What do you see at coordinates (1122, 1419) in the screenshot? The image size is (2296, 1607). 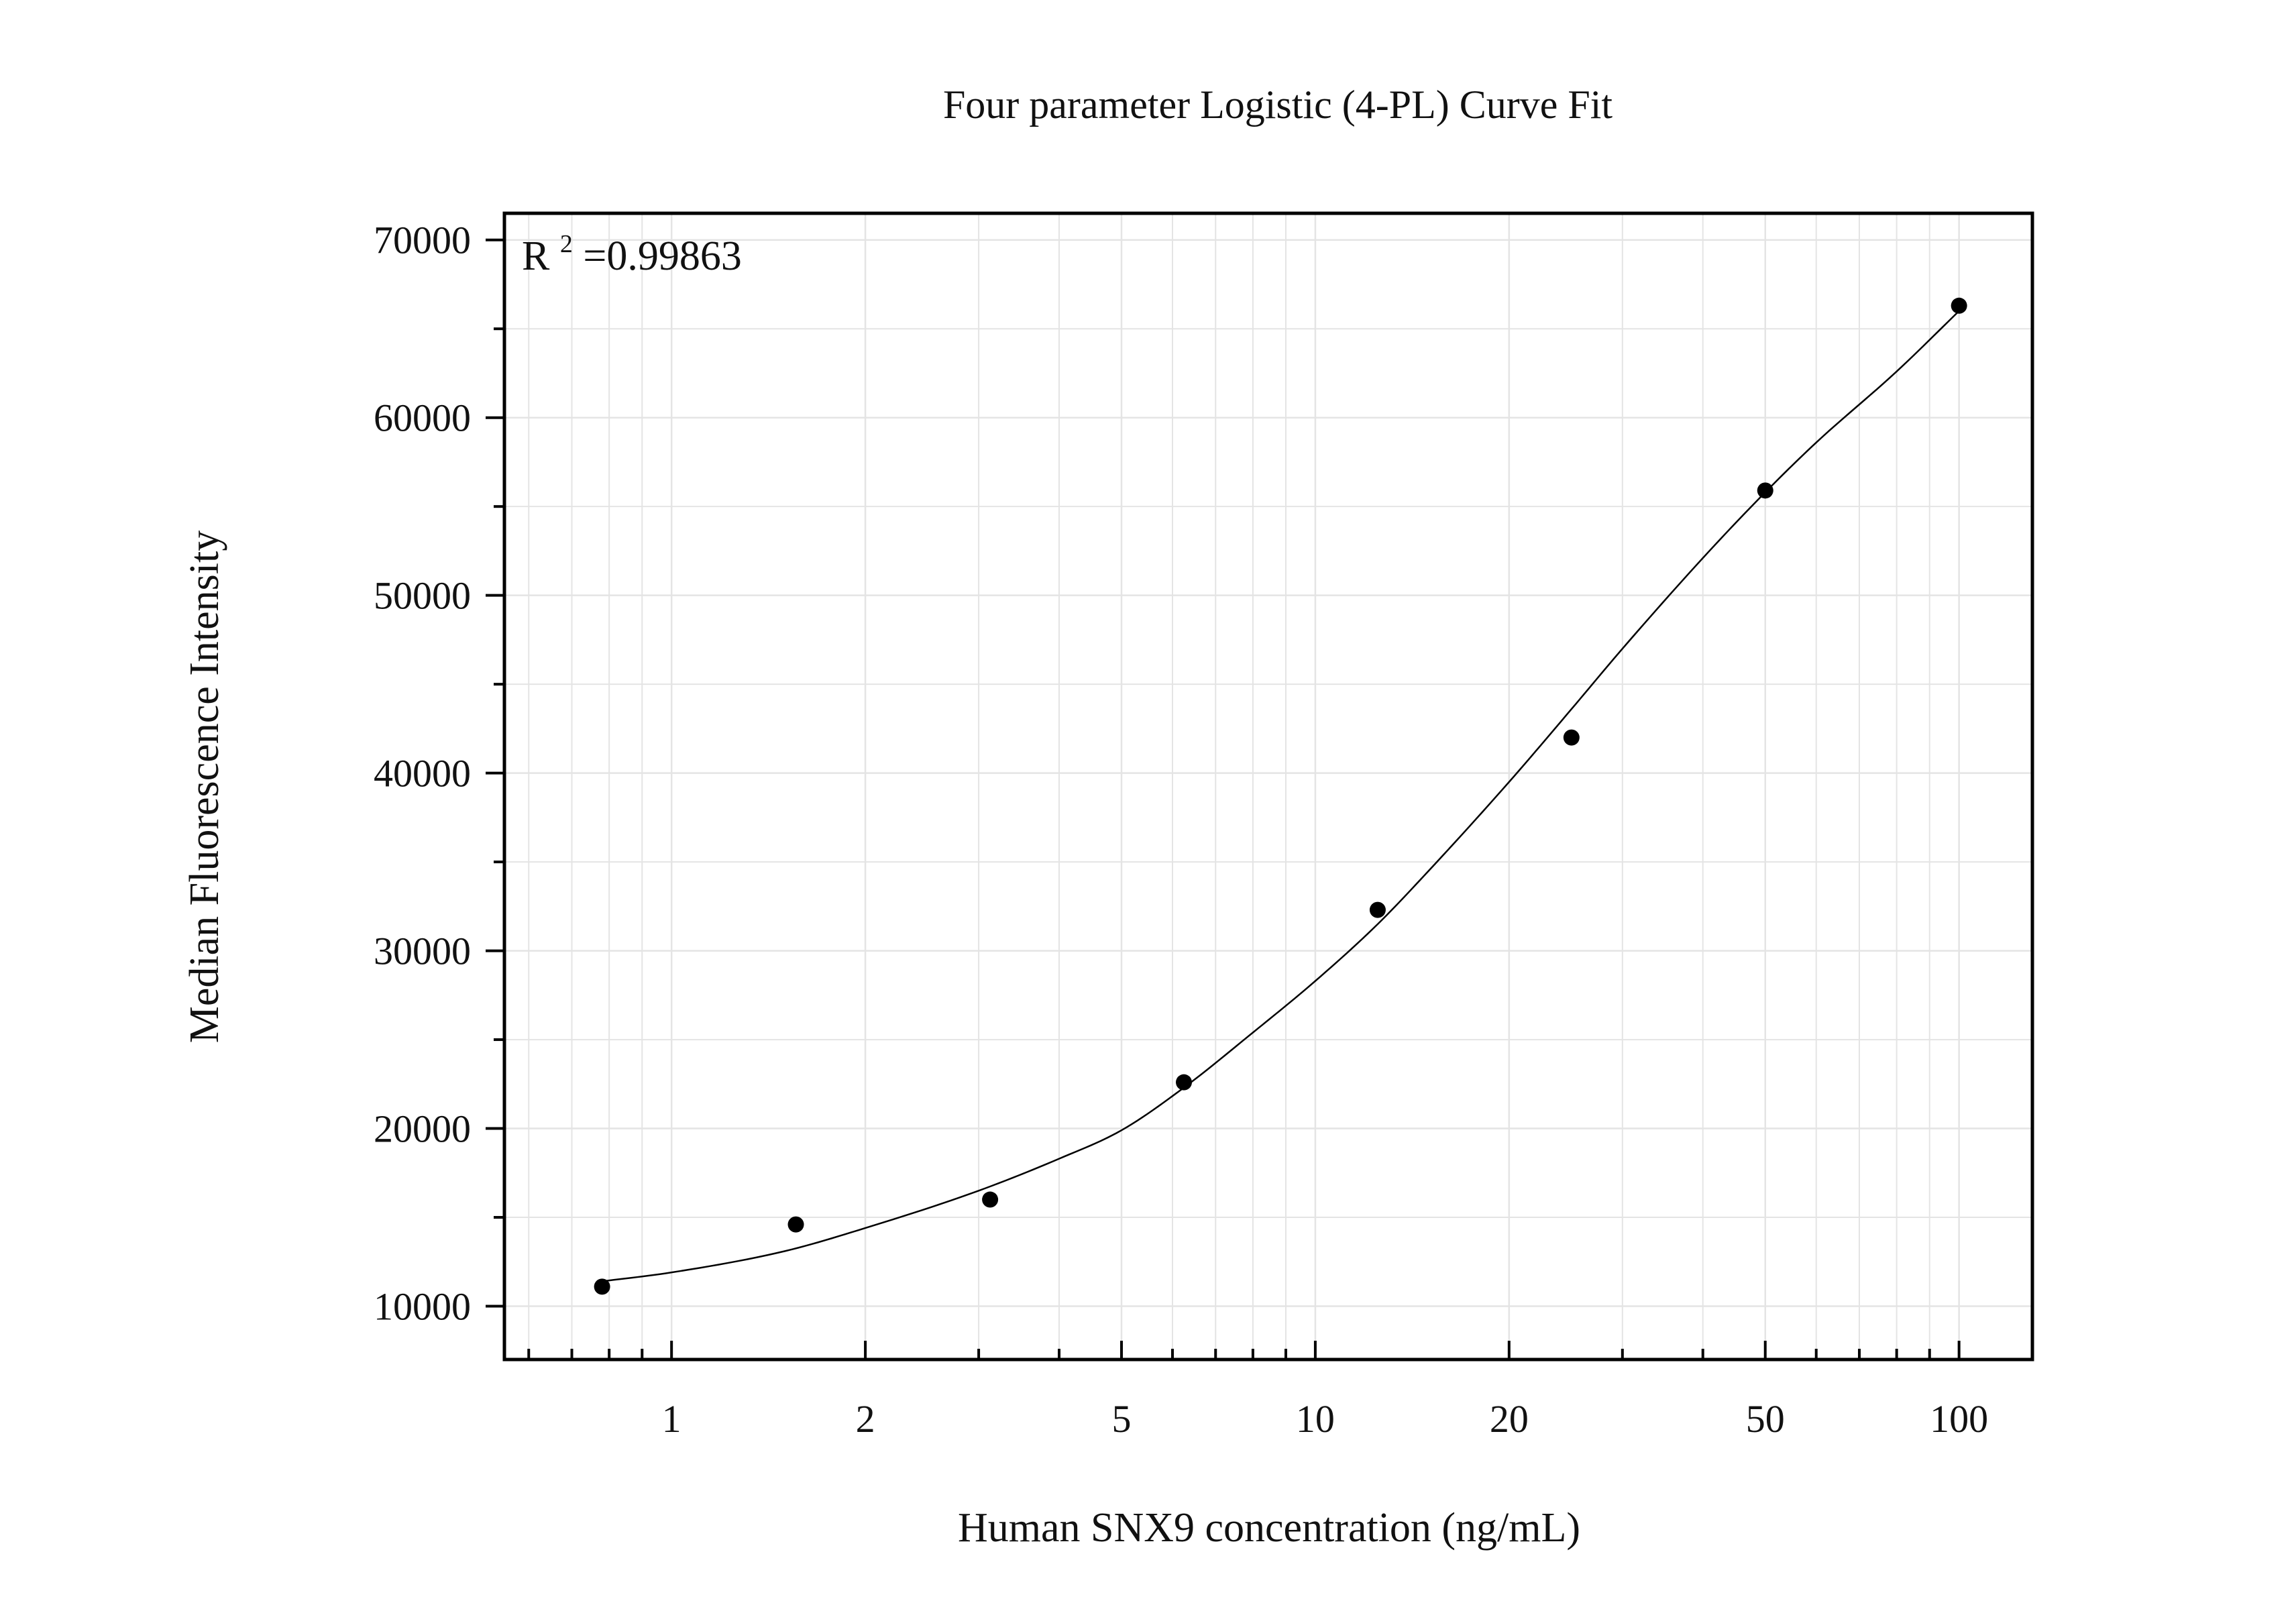 I see `x-tick-label: 5` at bounding box center [1122, 1419].